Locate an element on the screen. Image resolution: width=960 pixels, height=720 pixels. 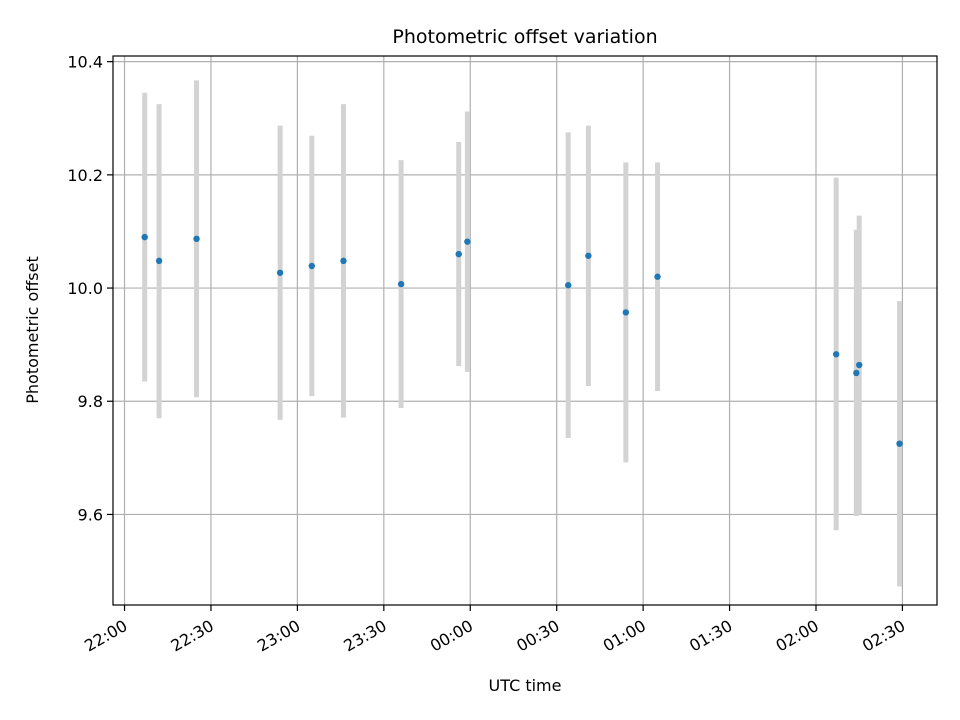
y-tick-label: 10.2 is located at coordinates (85, 175).